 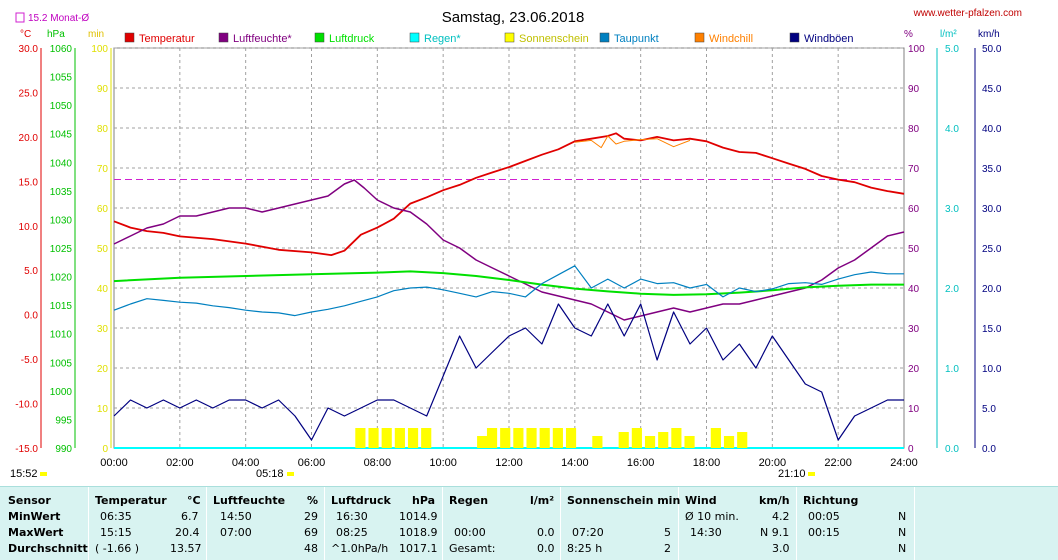 What do you see at coordinates (103, 249) in the screenshot?
I see `sun-axis-tick-label: 50` at bounding box center [103, 249].